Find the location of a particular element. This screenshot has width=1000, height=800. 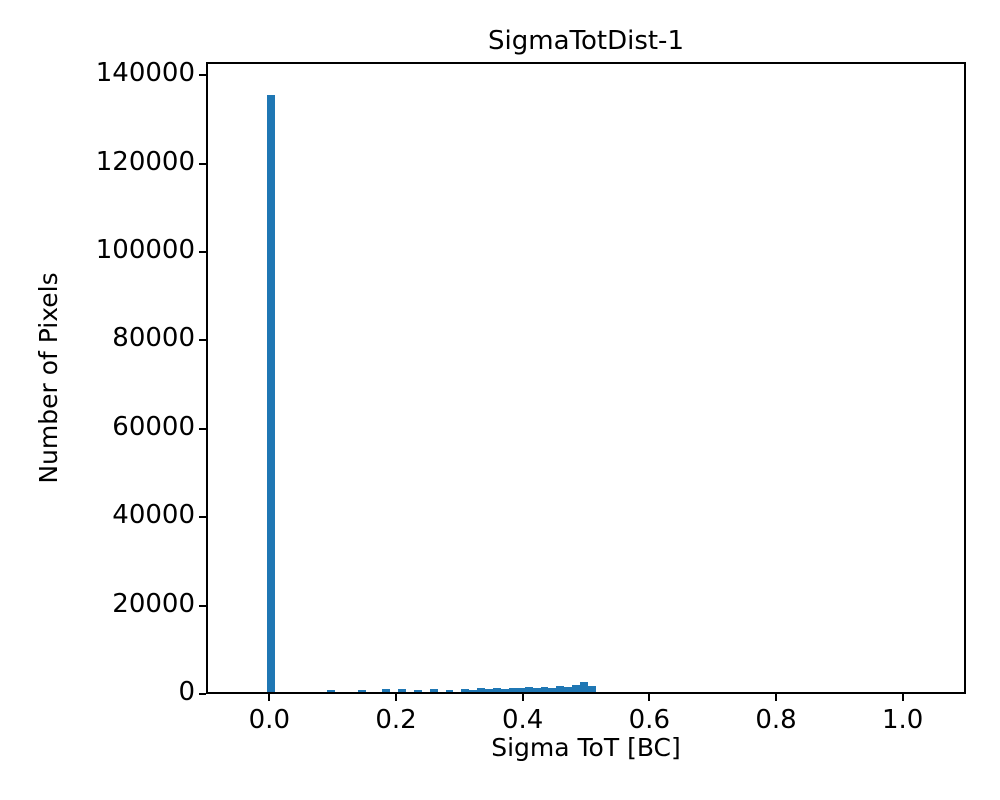

y-tick-label: 20000 is located at coordinates (153, 603).